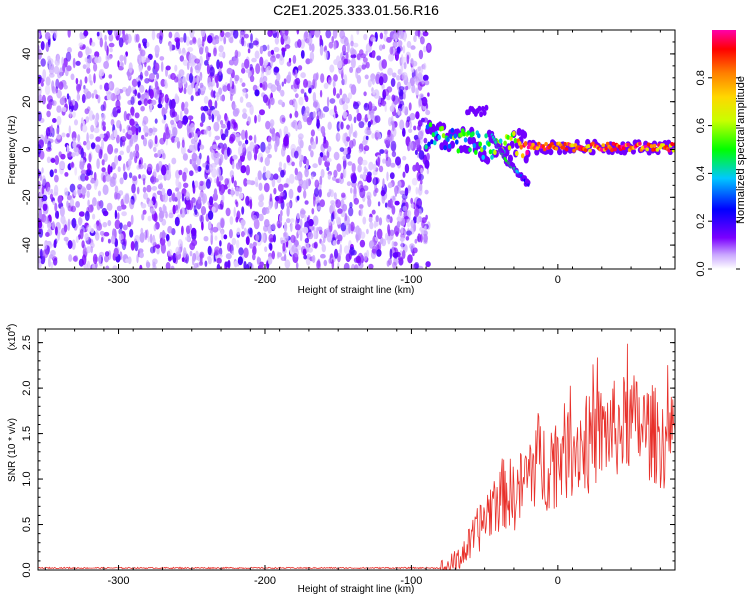 The width and height of the screenshot is (750, 600). What do you see at coordinates (701, 268) in the screenshot?
I see `colorbar-tick-label: 0.0` at bounding box center [701, 268].